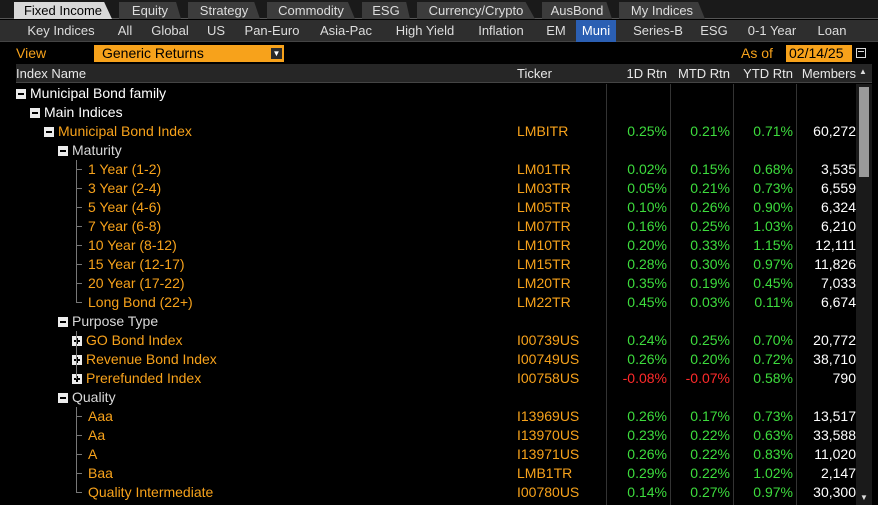  What do you see at coordinates (596, 31) in the screenshot?
I see `subtab-muni: Muni` at bounding box center [596, 31].